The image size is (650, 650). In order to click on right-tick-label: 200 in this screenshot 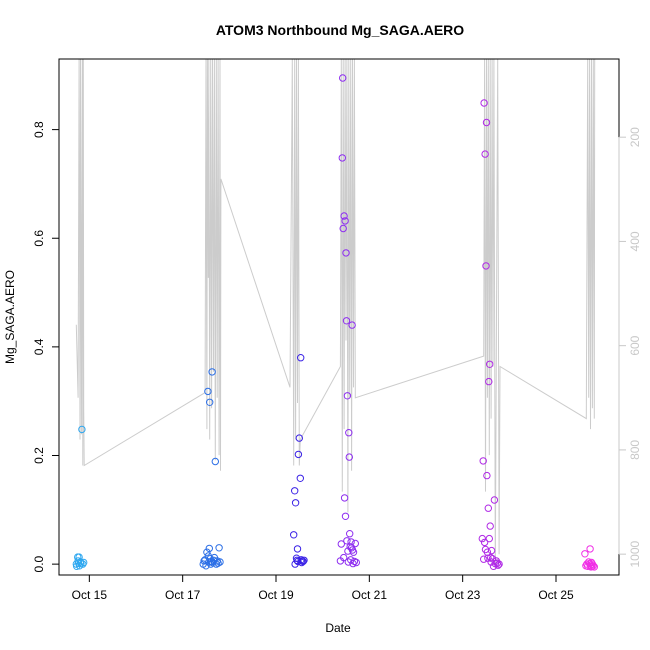, I will do `click(635, 137)`.